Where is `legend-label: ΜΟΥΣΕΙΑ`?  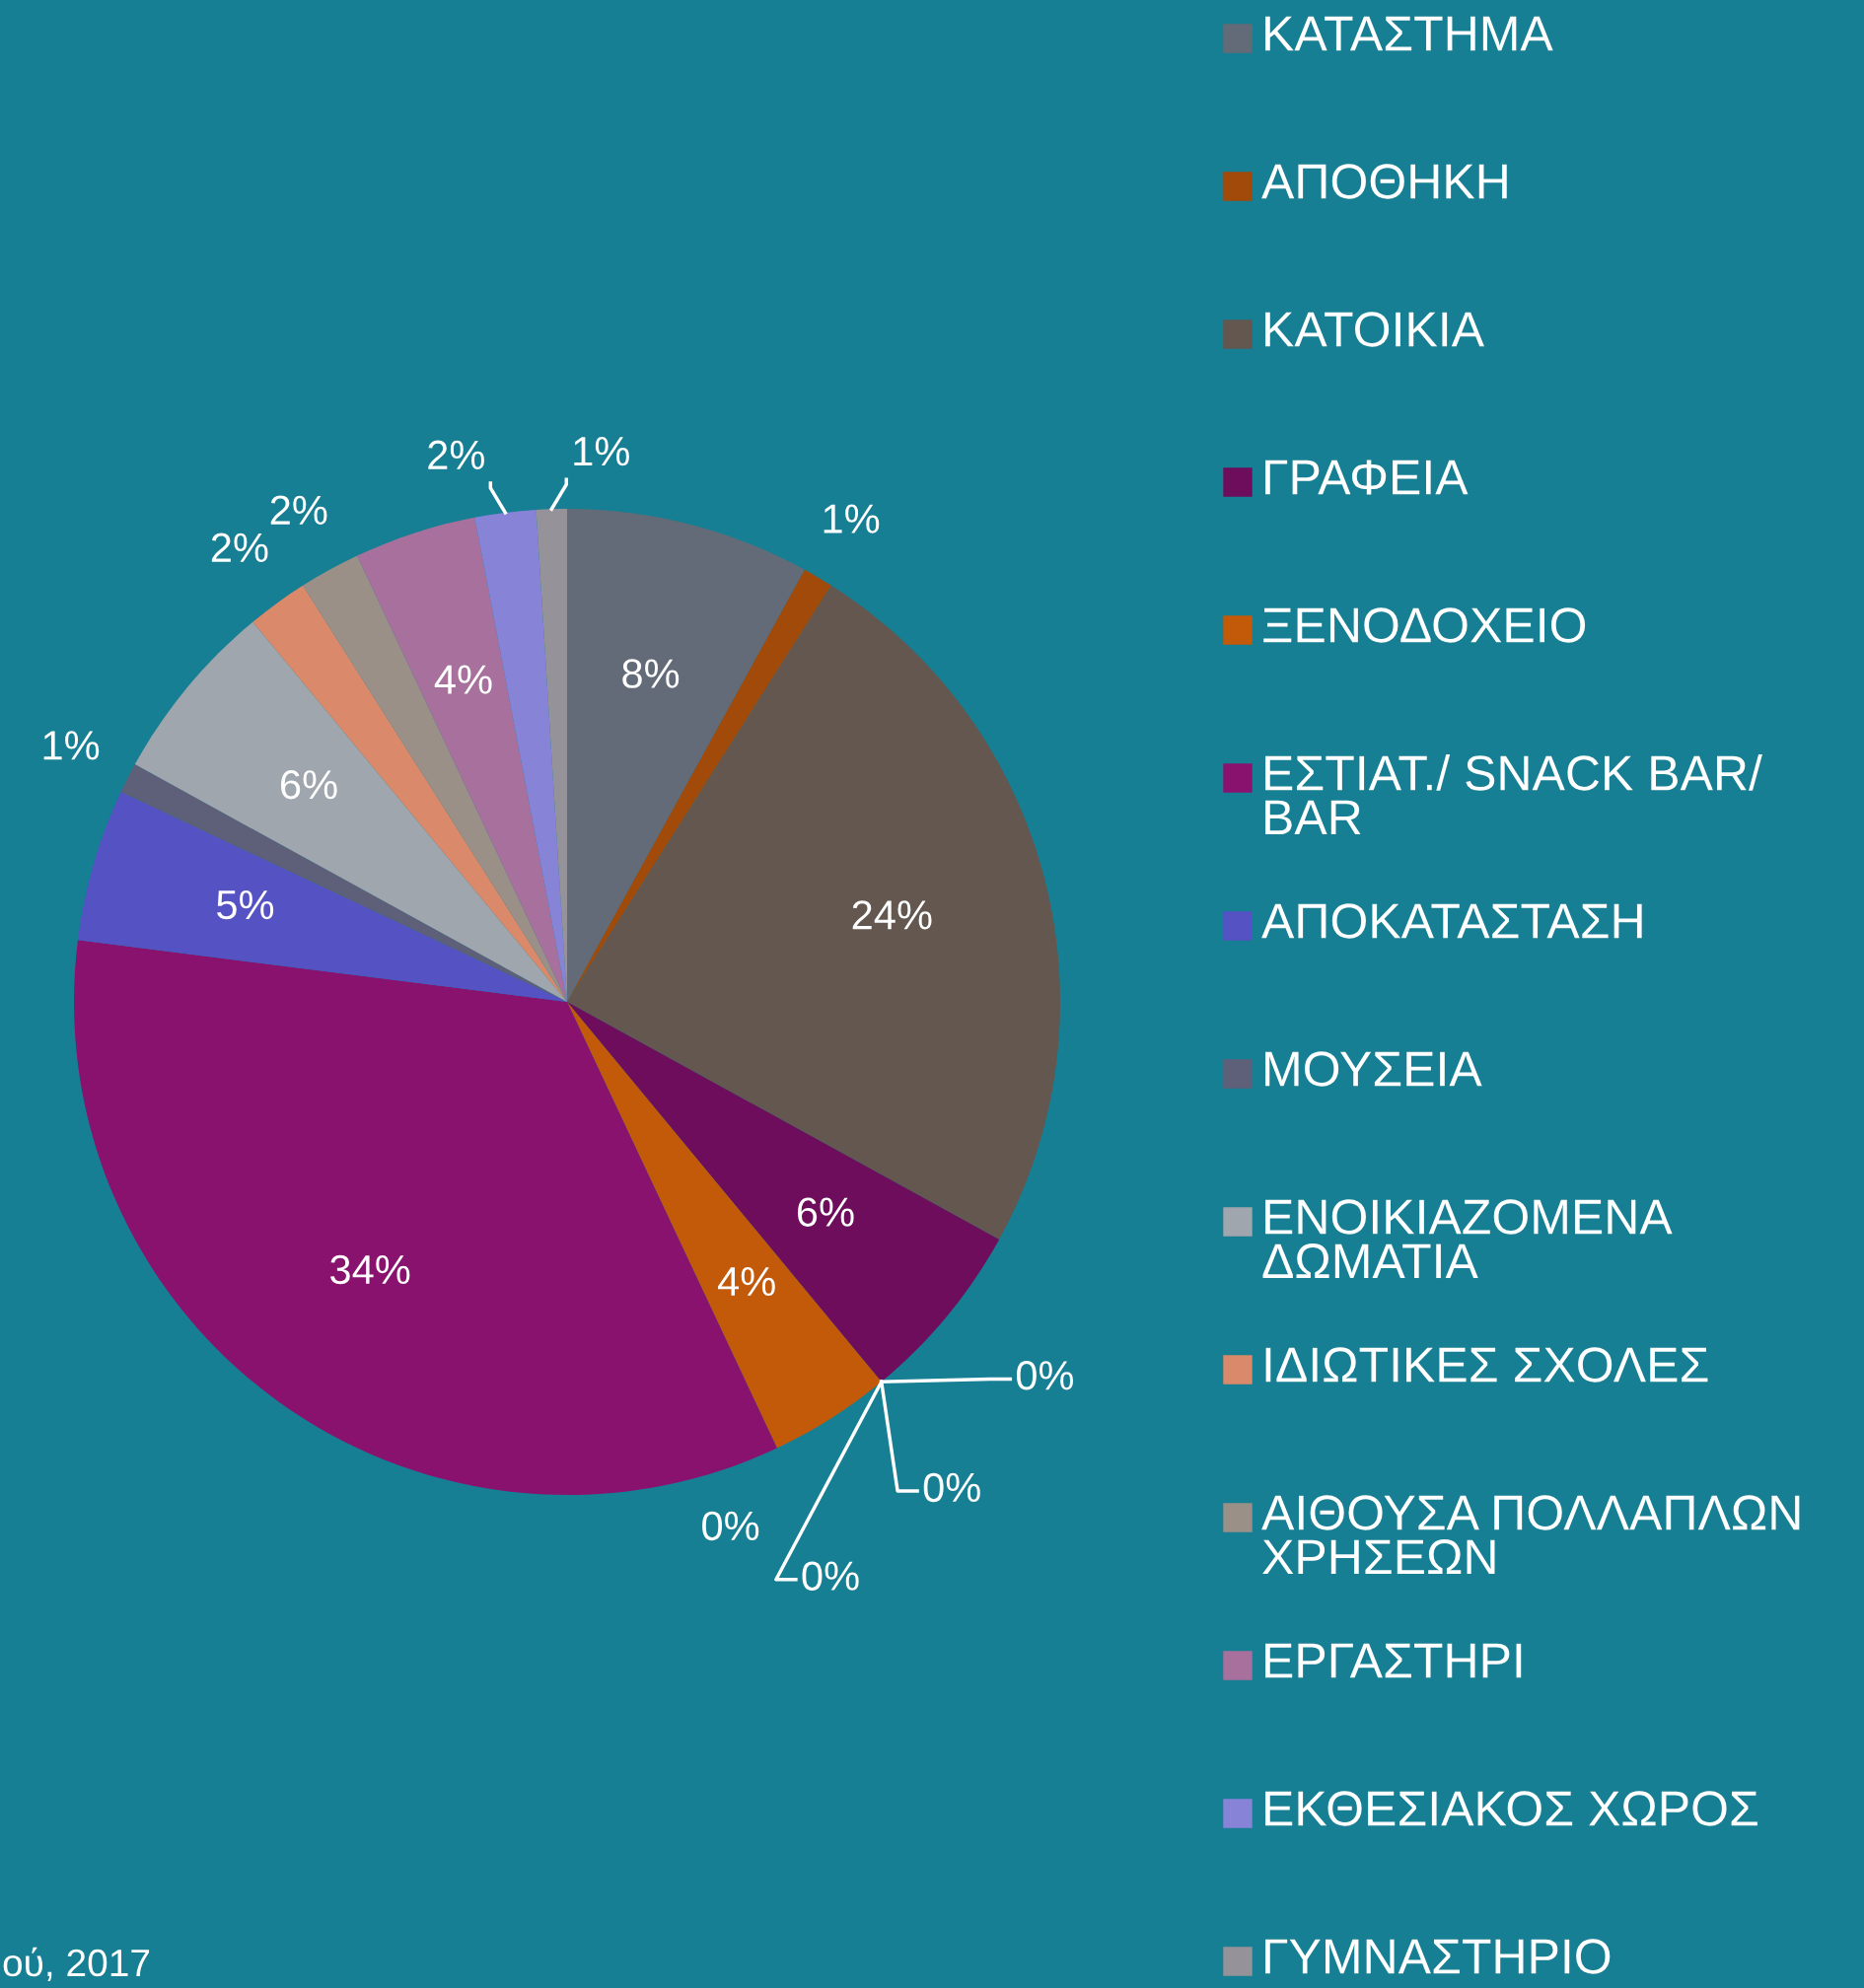 legend-label: ΜΟΥΣΕΙΑ is located at coordinates (1373, 1069).